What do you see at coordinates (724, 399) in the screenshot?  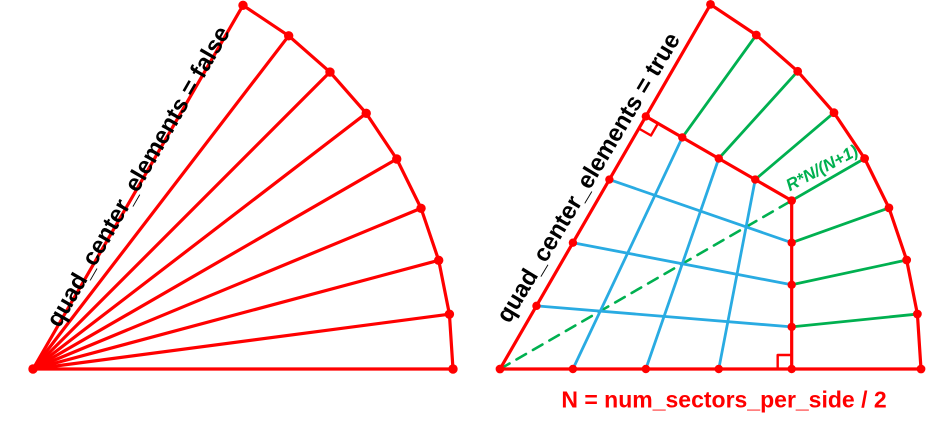 I see `bottom-caption: N = num_sectors_per_side / 2` at bounding box center [724, 399].